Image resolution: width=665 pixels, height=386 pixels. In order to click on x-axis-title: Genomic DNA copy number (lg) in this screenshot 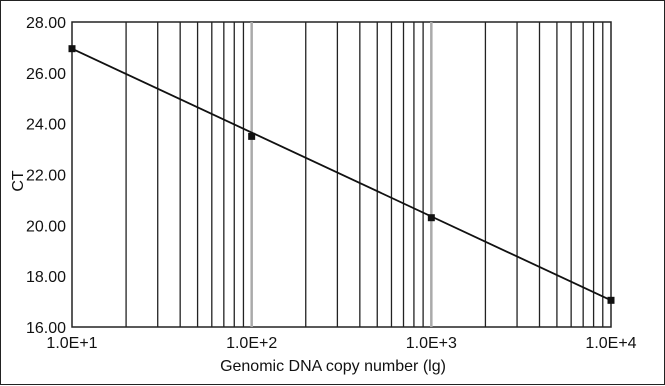, I will do `click(333, 366)`.